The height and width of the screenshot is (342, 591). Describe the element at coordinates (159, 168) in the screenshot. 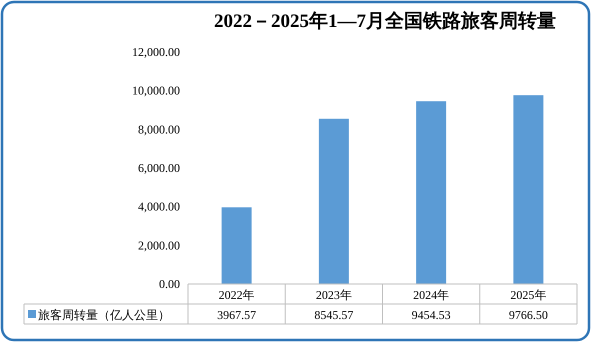

I see `y-tick-label: 6,000.00` at that location.